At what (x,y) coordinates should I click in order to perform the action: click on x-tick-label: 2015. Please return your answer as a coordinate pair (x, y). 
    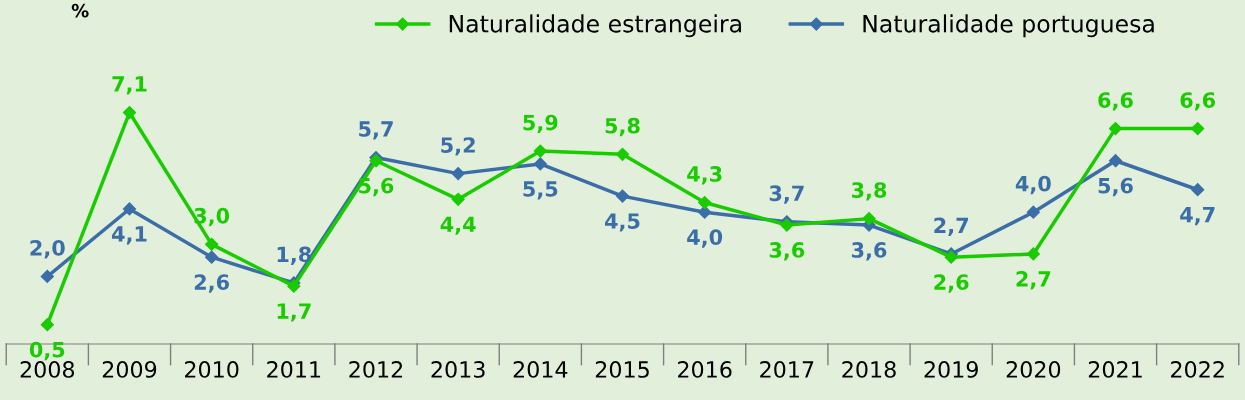
    Looking at the image, I should click on (622, 369).